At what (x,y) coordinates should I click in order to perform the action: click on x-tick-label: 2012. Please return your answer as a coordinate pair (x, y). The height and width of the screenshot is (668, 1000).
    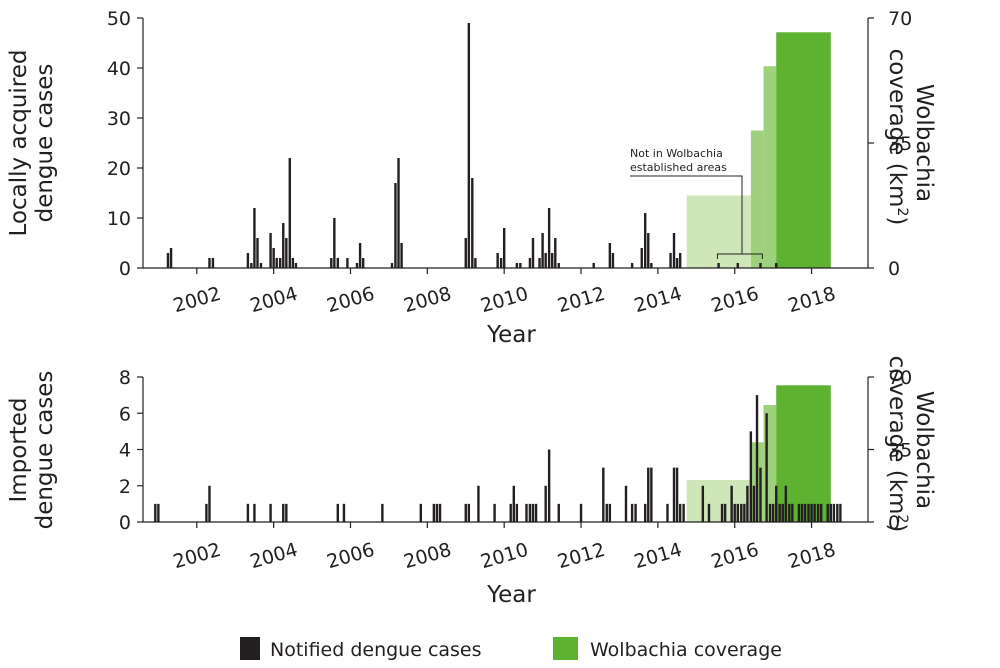
    Looking at the image, I should click on (581, 556).